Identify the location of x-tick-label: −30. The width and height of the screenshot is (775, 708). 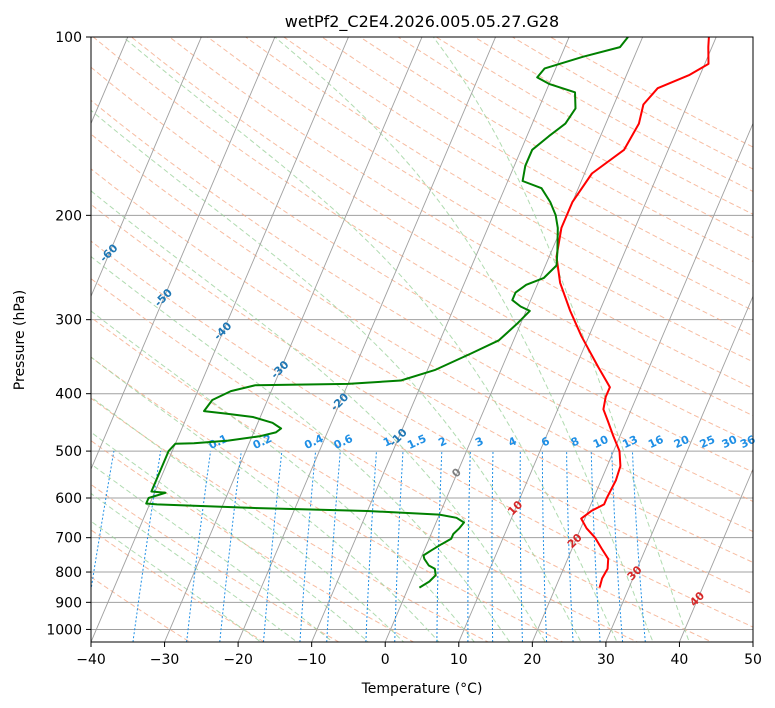
(165, 660).